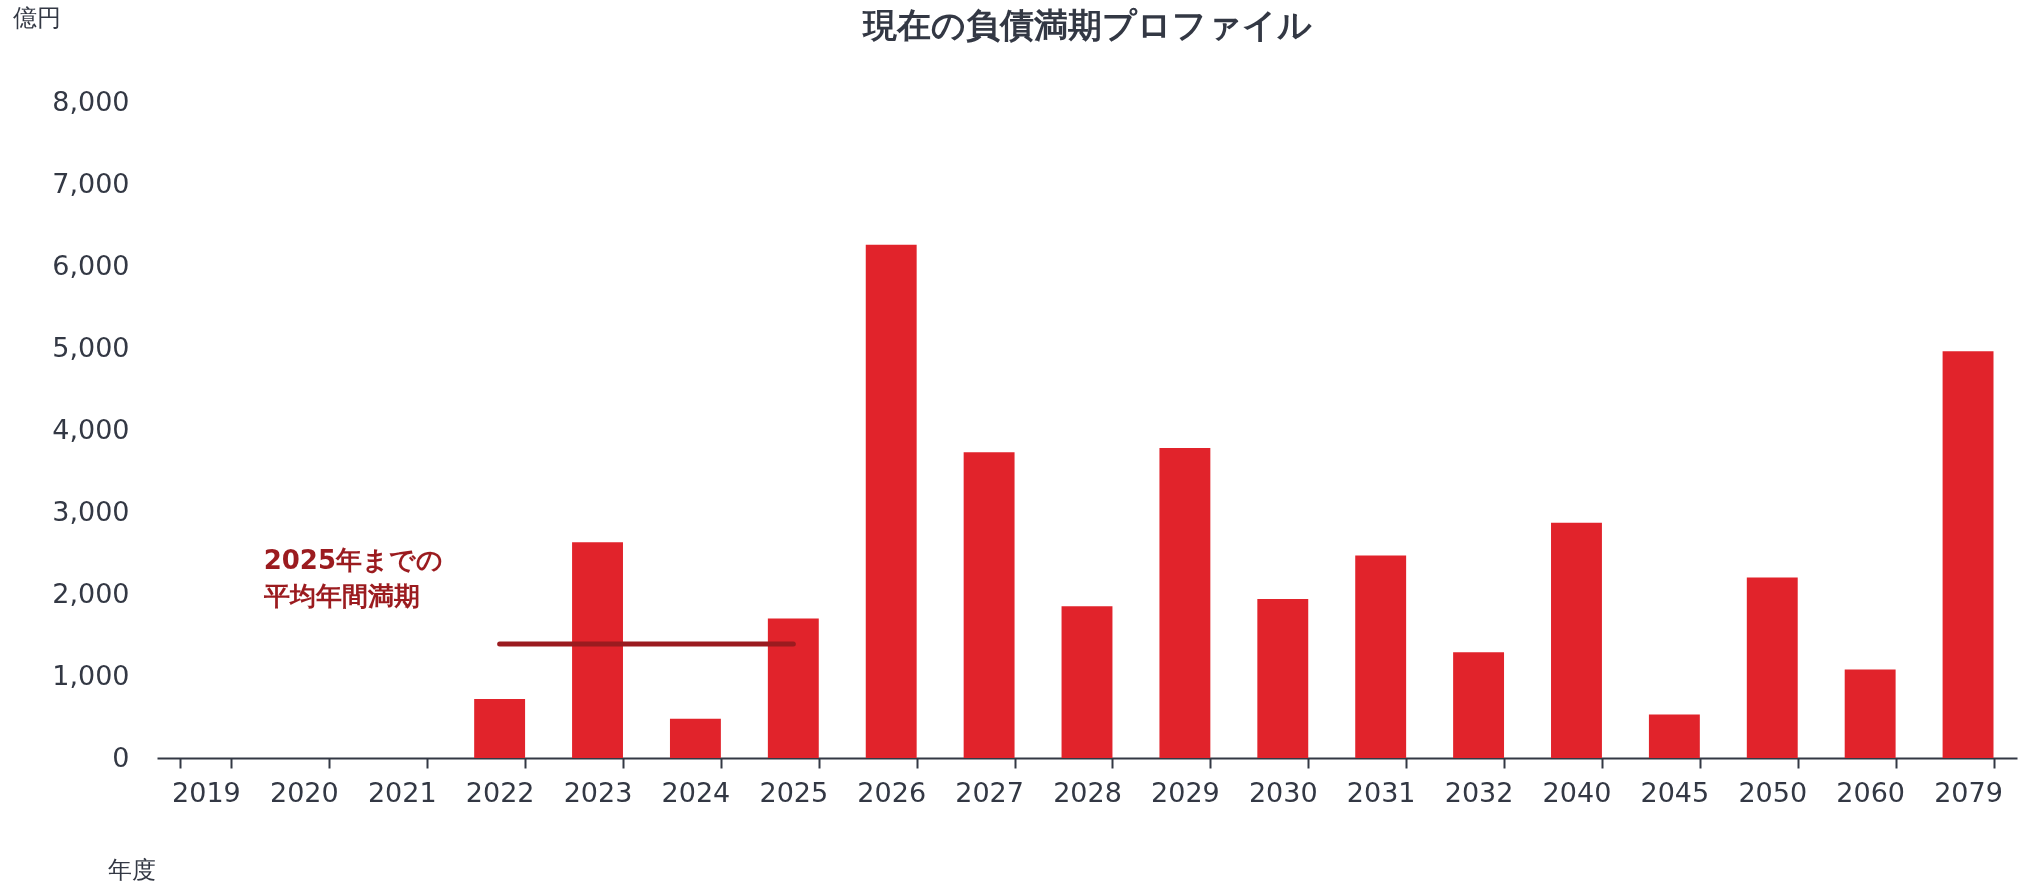  What do you see at coordinates (1675, 792) in the screenshot?
I see `x-tick-label: 2045` at bounding box center [1675, 792].